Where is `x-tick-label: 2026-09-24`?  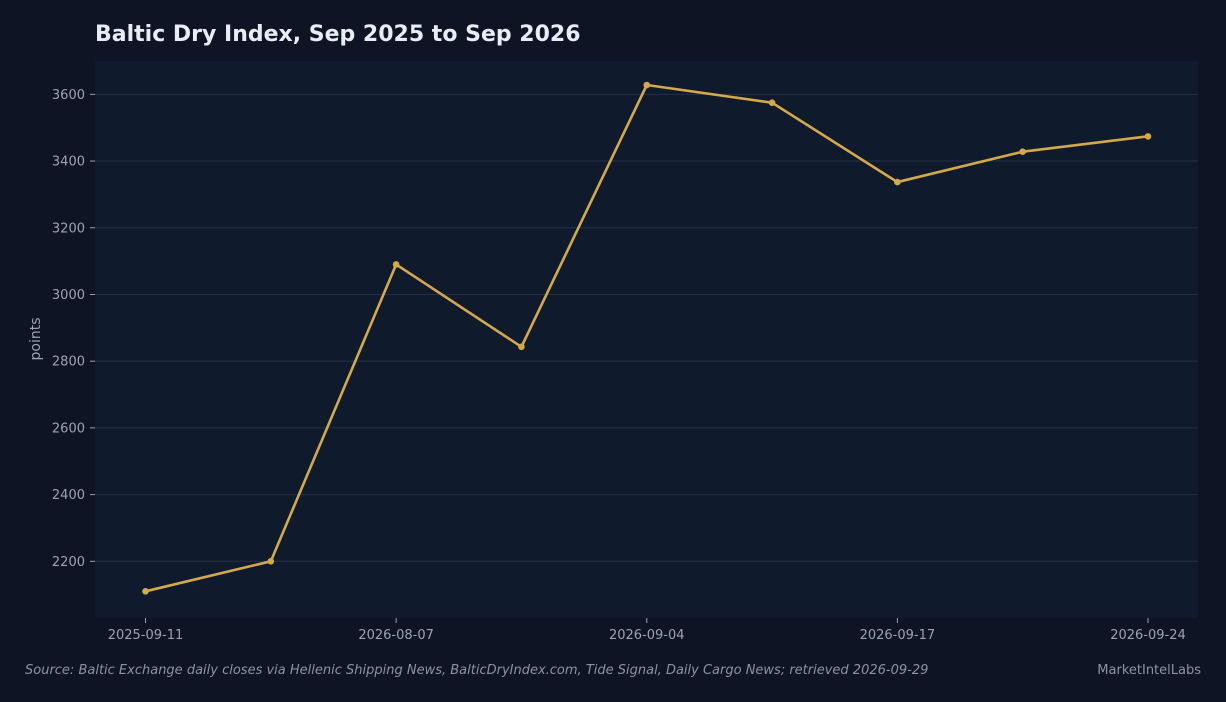 x-tick-label: 2026-09-24 is located at coordinates (1148, 635).